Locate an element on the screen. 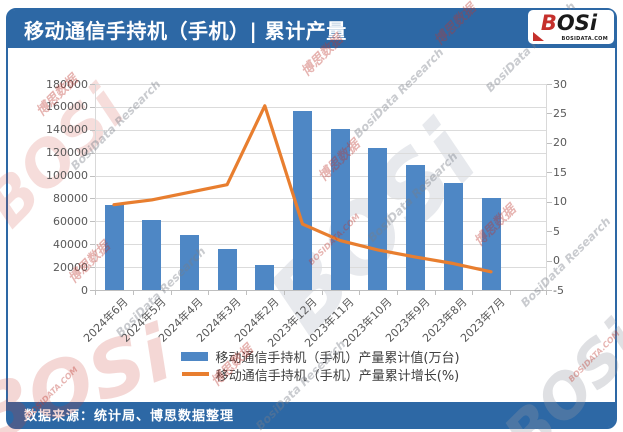 This screenshot has width=623, height=432. bosi-logo: BOSi BOSIDATA.COM is located at coordinates (571, 27).